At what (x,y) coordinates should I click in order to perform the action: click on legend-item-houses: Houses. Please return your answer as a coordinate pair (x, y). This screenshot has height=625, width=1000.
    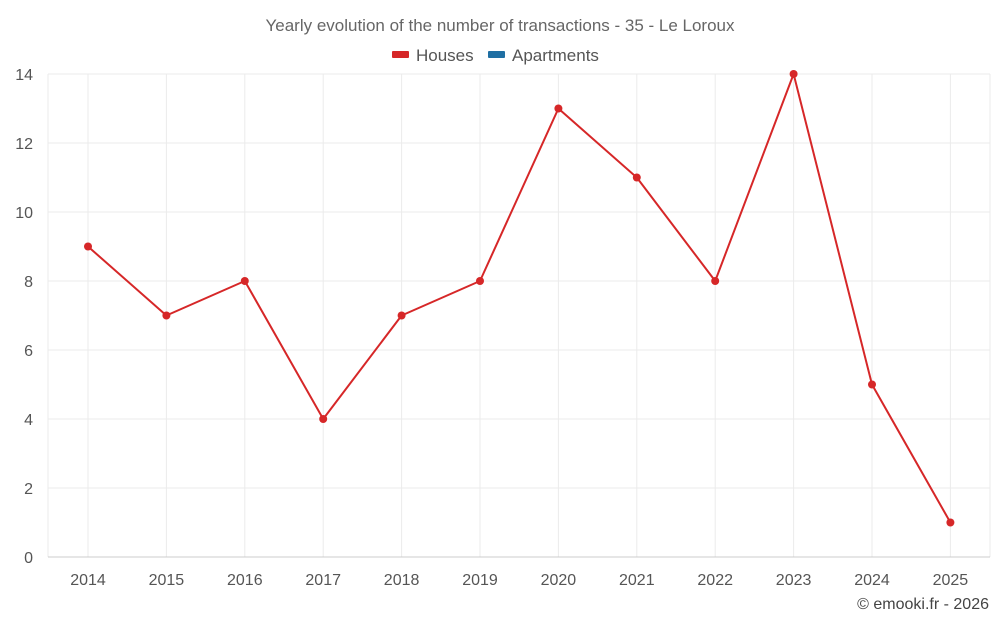
    Looking at the image, I should click on (433, 55).